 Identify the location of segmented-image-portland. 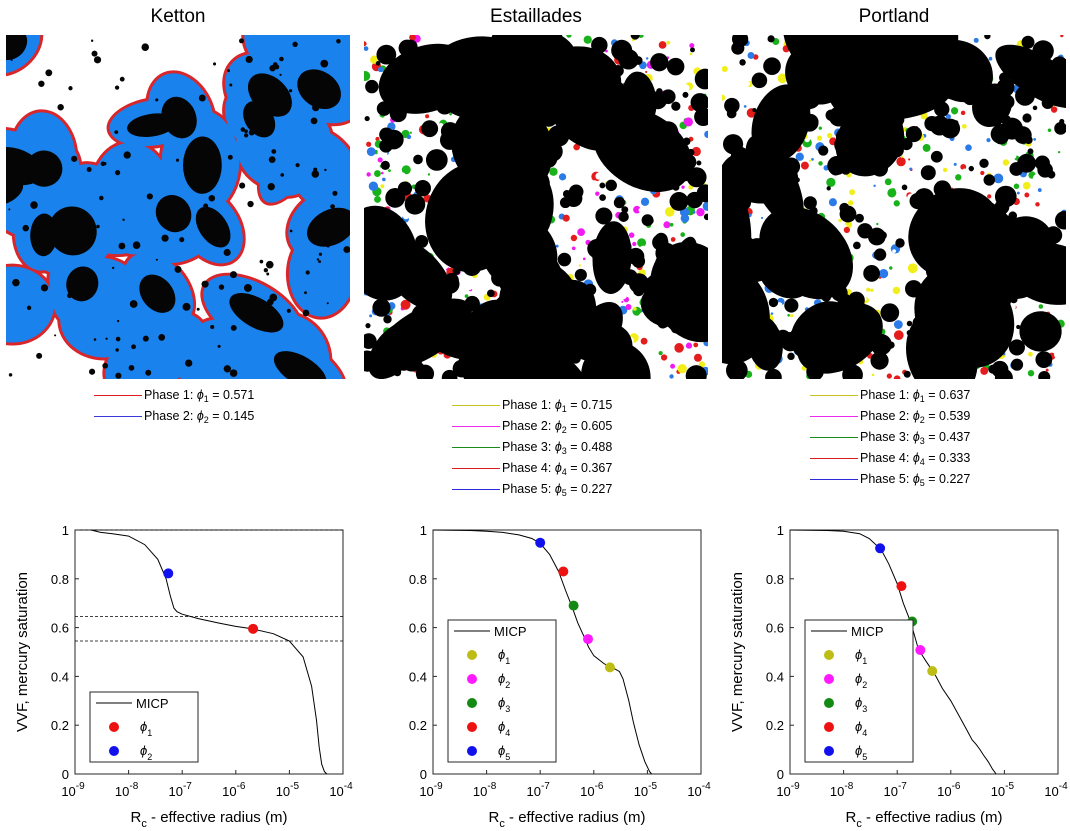
(894, 207).